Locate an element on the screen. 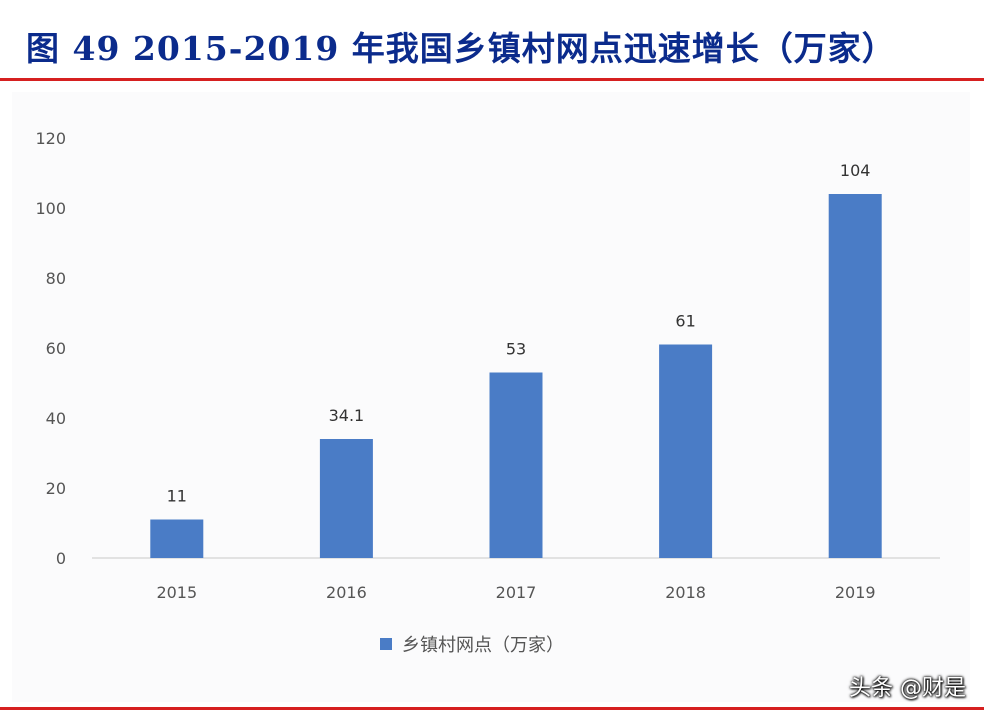 This screenshot has height=716, width=984. title-bar: 图 49 2015-2019 年我国乡镇村网点迅速增长（万家） is located at coordinates (492, 39).